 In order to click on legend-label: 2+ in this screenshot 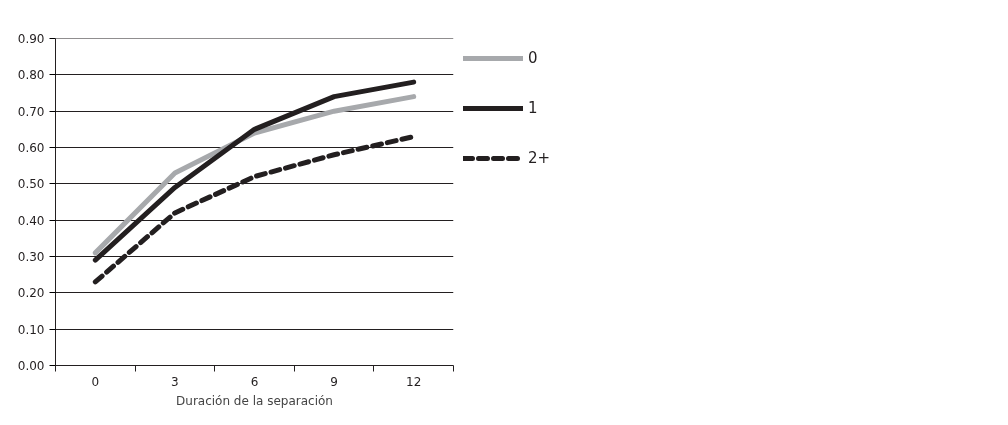, I will do `click(539, 158)`.